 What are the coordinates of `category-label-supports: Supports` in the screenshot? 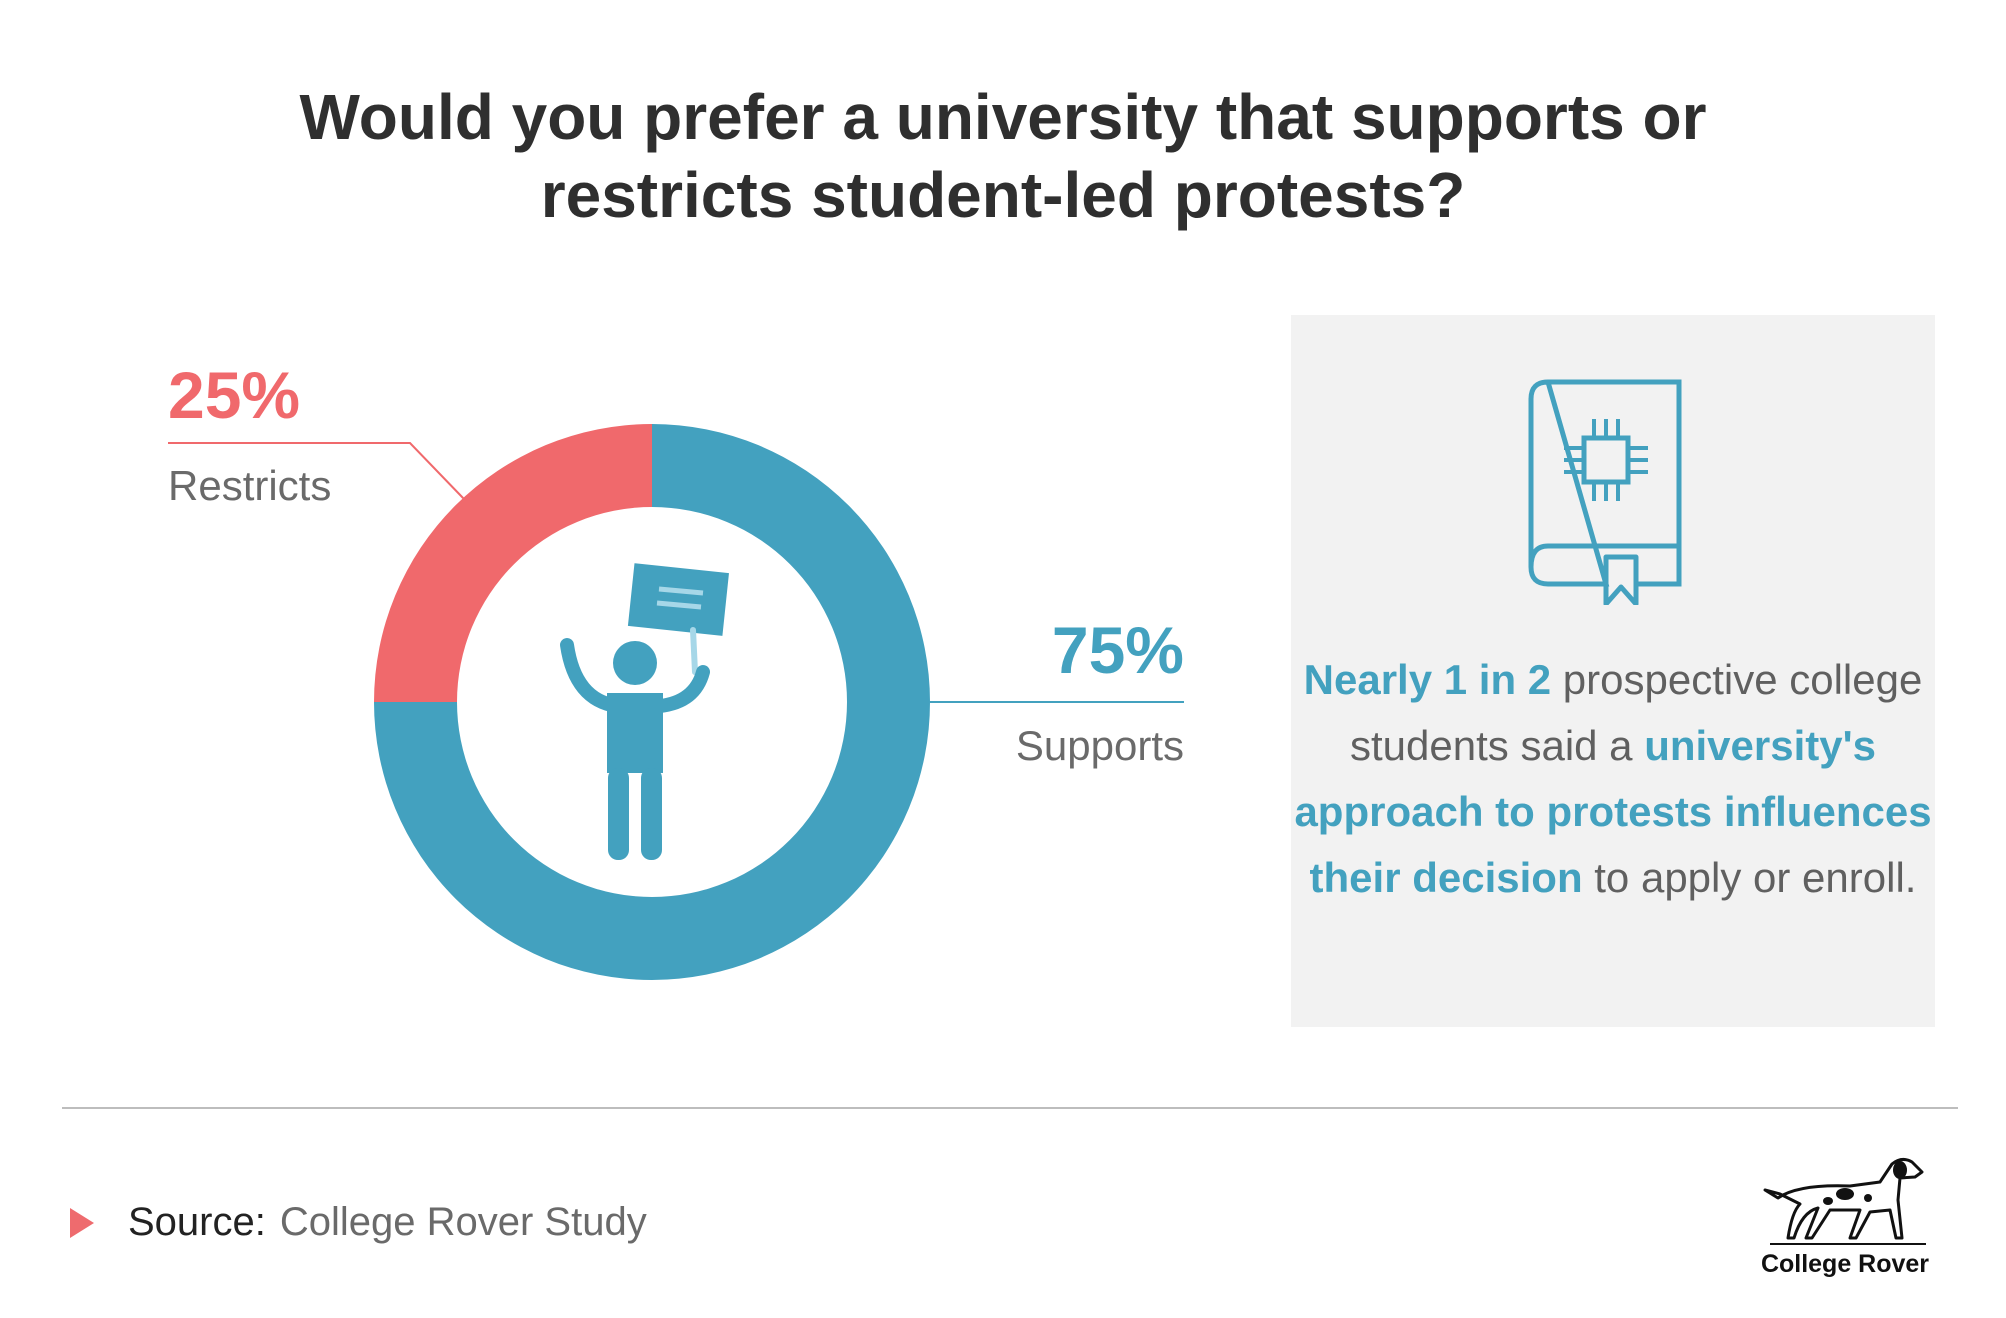 It's located at (1100, 745).